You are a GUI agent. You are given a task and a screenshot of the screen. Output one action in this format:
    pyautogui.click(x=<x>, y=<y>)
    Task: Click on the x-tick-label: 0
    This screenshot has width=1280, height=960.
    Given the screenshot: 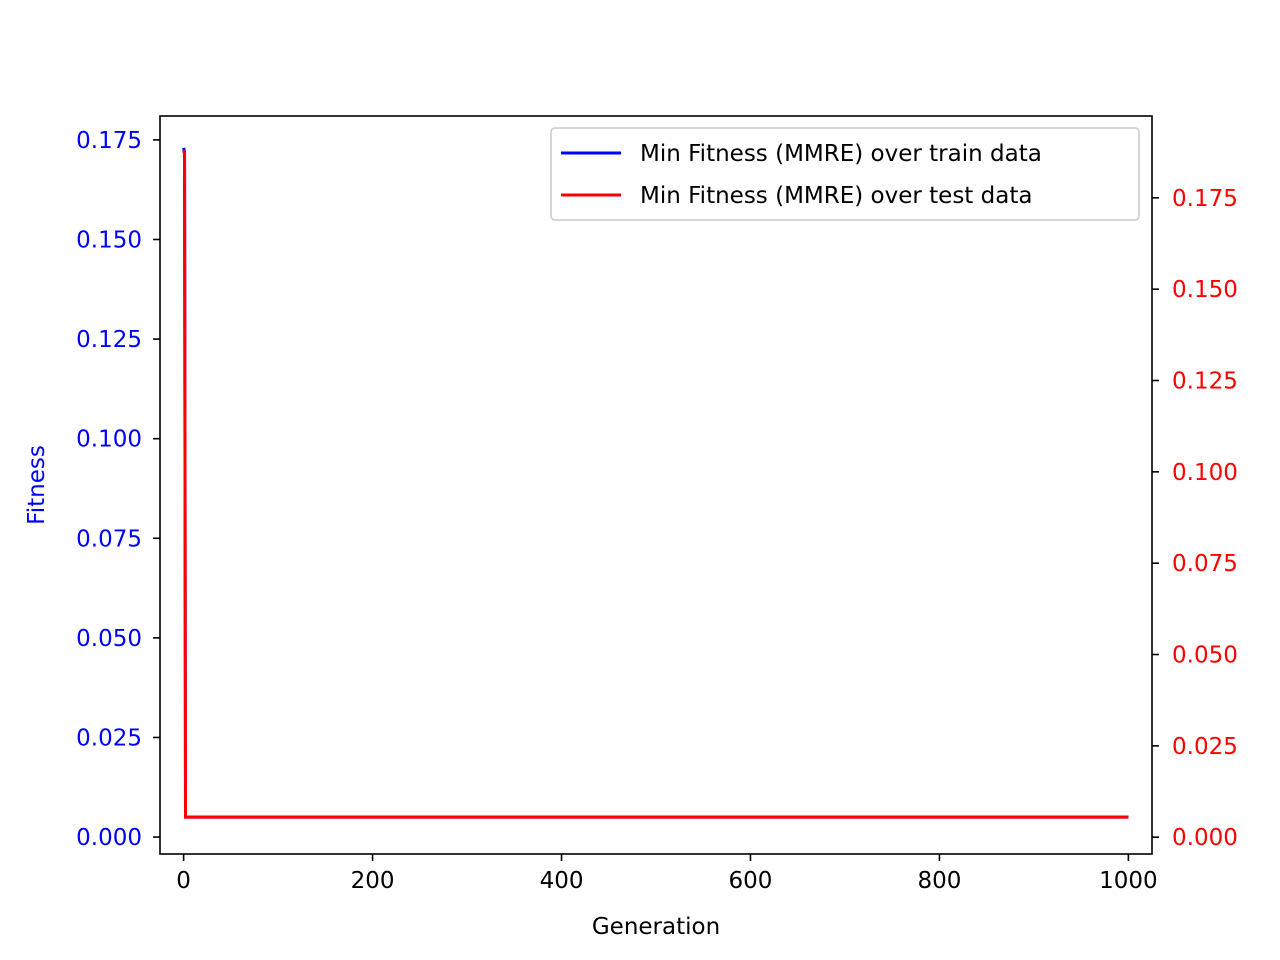 What is the action you would take?
    pyautogui.click(x=183, y=881)
    